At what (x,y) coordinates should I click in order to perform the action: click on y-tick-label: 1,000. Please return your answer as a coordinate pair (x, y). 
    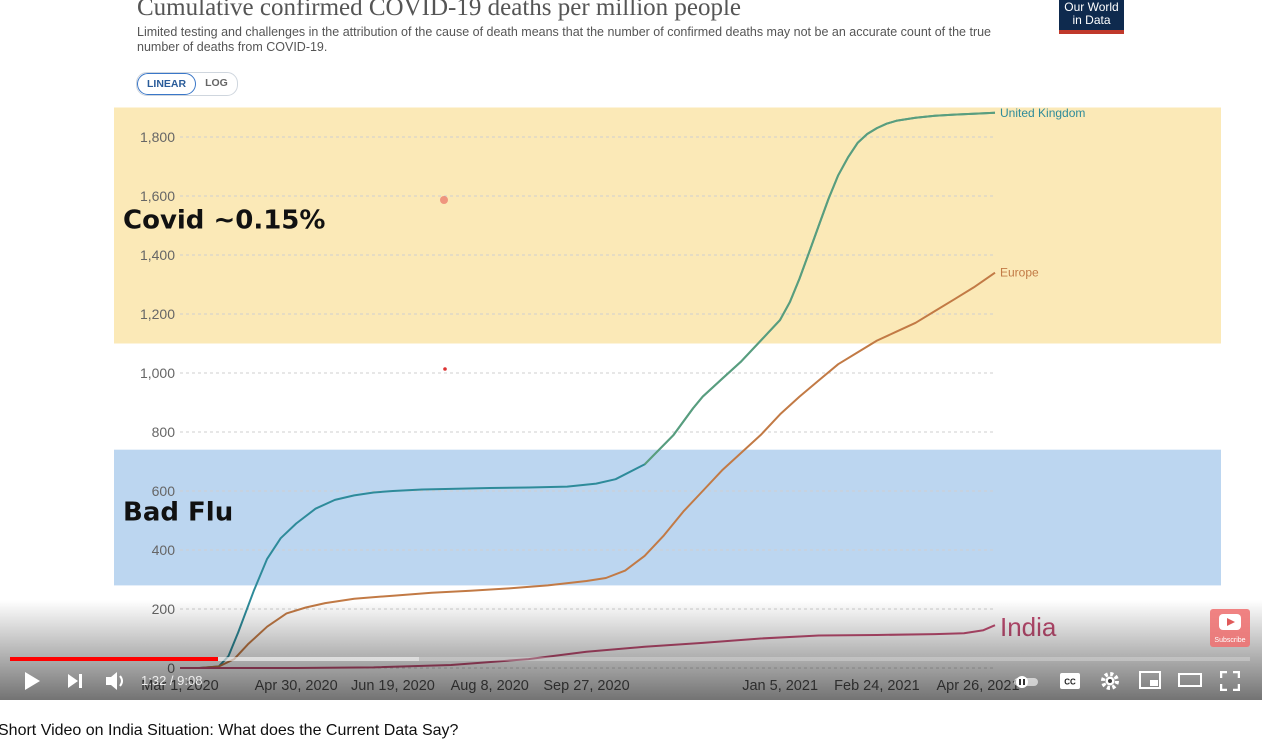
    Looking at the image, I should click on (157, 373).